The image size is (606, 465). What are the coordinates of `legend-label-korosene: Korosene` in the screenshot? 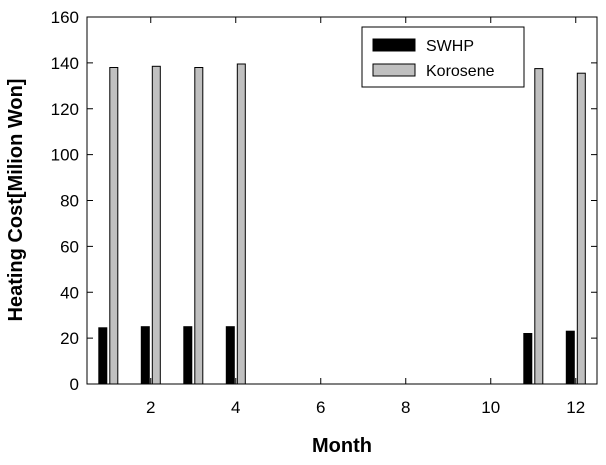 It's located at (460, 71).